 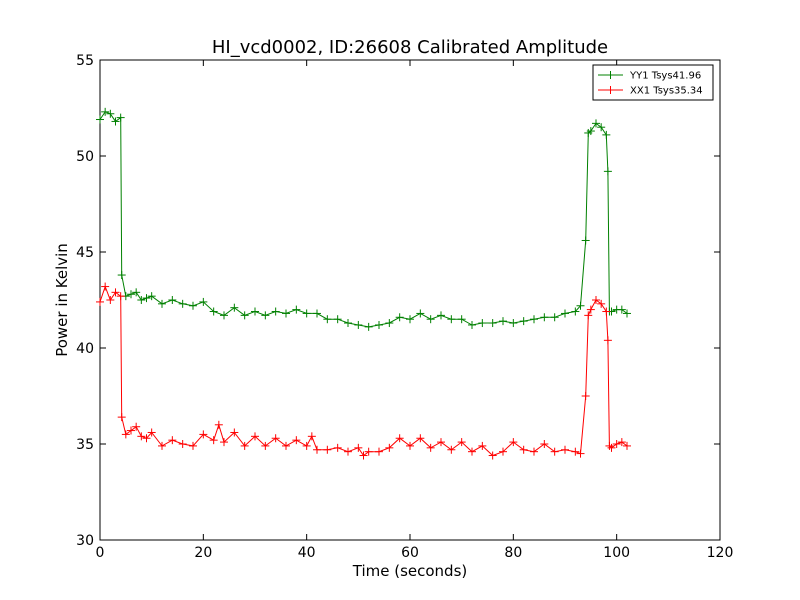 I want to click on y-tick-label-4: 50, so click(x=85, y=157).